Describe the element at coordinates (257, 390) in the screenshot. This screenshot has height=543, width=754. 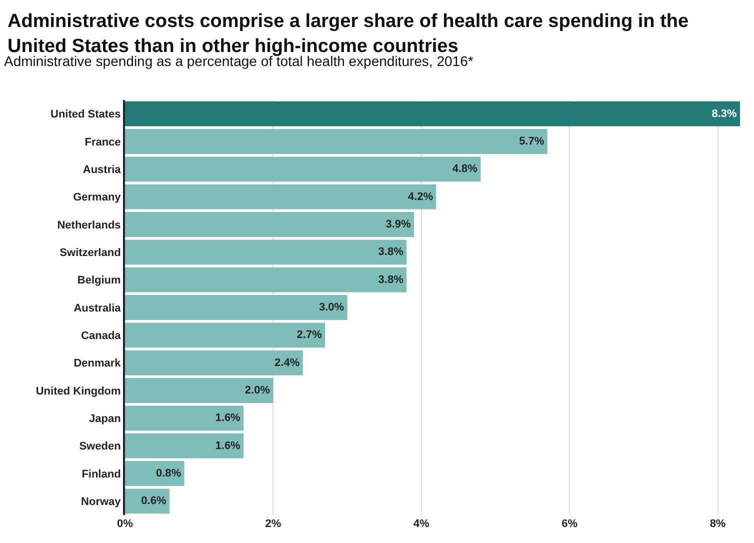
I see `data-label: 2.0%` at that location.